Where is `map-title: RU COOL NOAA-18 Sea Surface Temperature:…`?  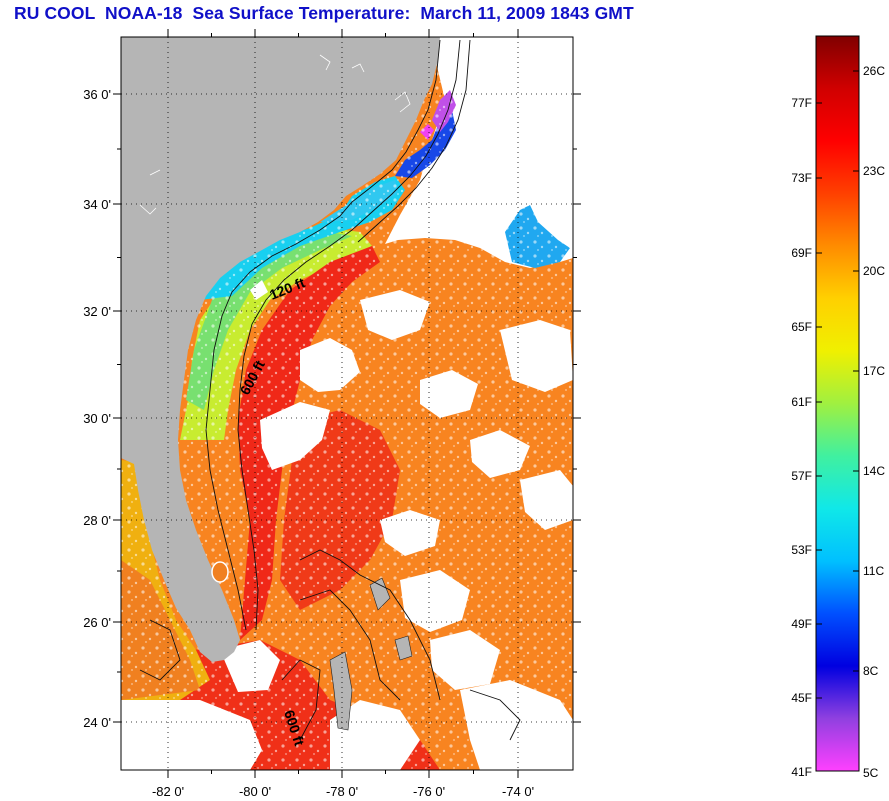 map-title: RU COOL NOAA-18 Sea Surface Temperature:… is located at coordinates (324, 13).